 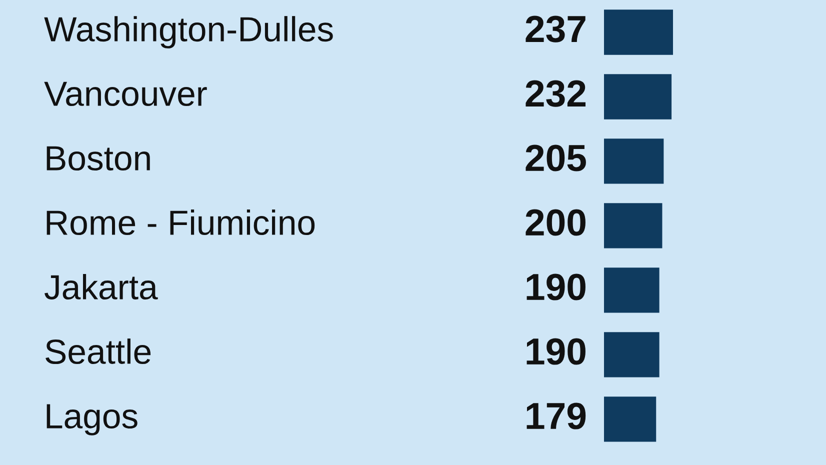 What do you see at coordinates (180, 223) in the screenshot?
I see `y-tick-label: Rome - Fiumicino` at bounding box center [180, 223].